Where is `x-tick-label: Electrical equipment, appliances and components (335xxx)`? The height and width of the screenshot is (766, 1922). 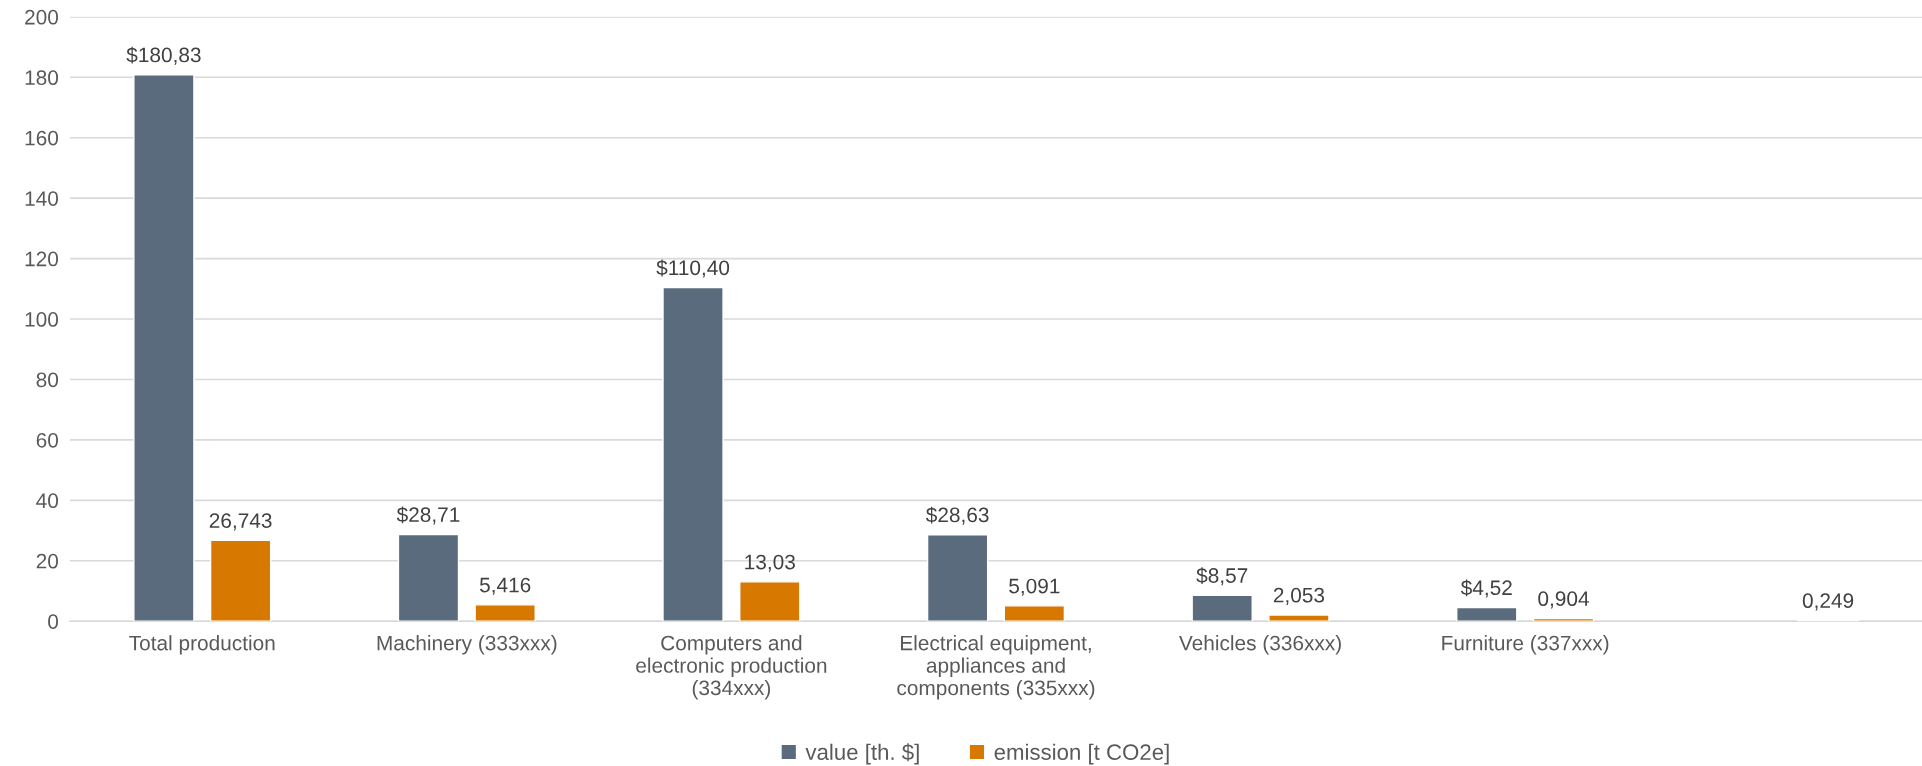 x-tick-label: Electrical equipment, appliances and components (335xxx) is located at coordinates (996, 667).